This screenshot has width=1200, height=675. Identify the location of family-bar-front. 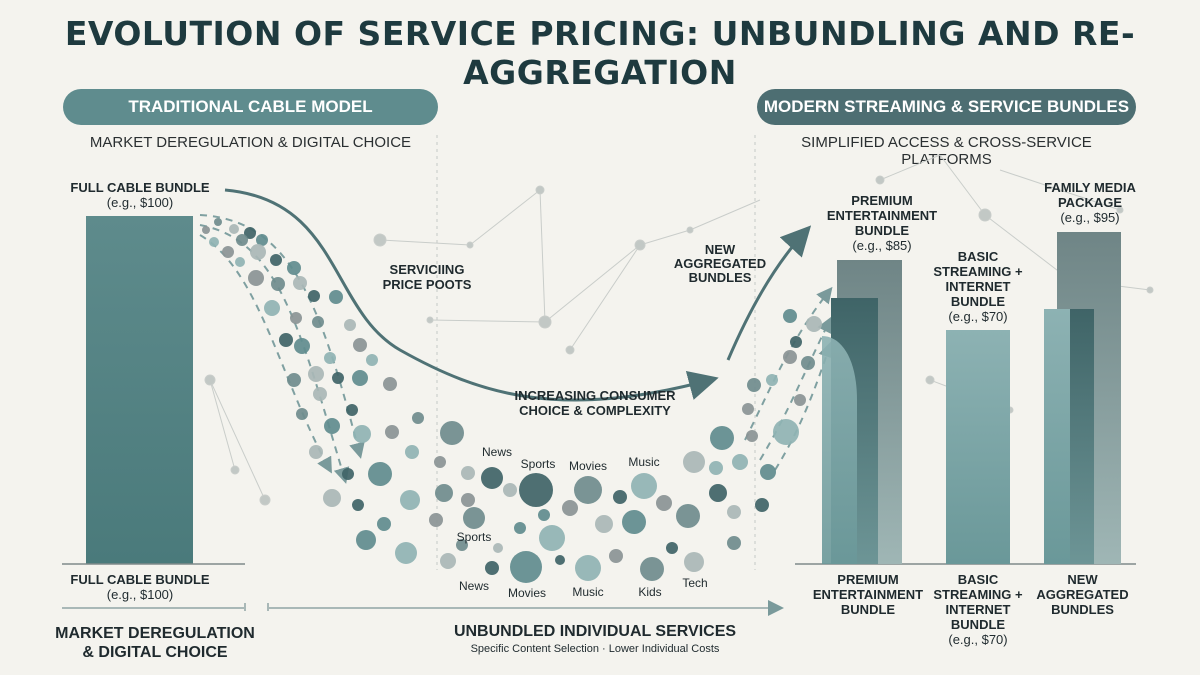
(1057, 436).